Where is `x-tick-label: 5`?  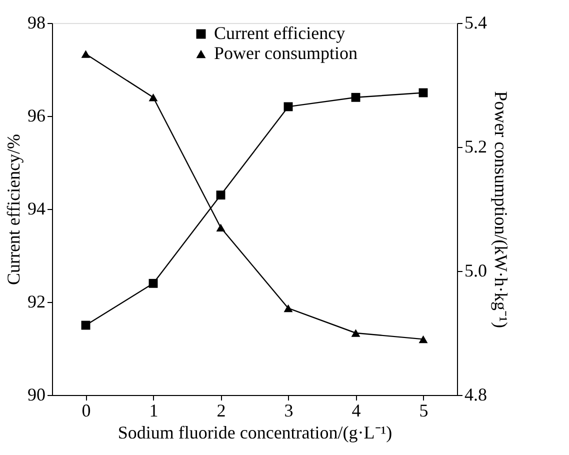
x-tick-label: 5 is located at coordinates (423, 410).